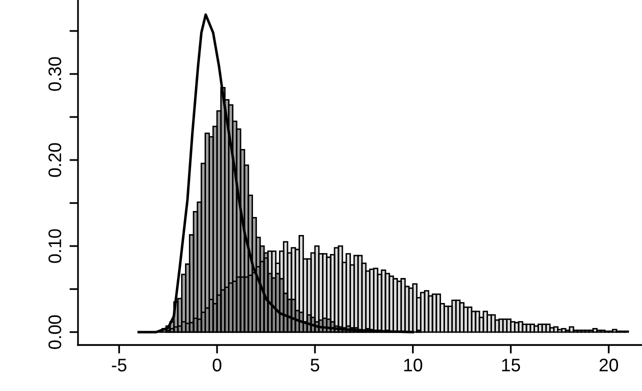  I want to click on x-tick-label: 10, so click(413, 365).